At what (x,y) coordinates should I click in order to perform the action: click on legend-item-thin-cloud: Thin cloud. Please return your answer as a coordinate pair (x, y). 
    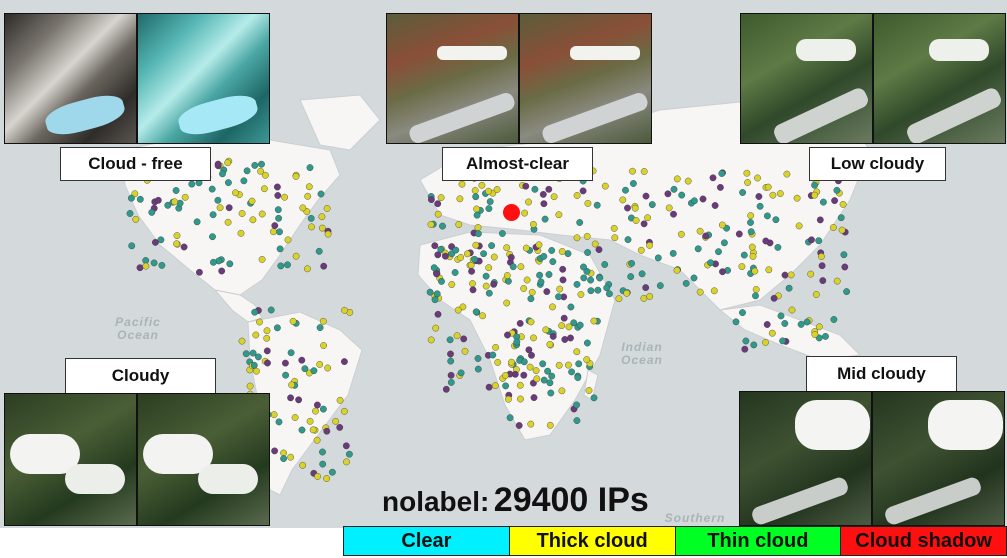
    Looking at the image, I should click on (758, 541).